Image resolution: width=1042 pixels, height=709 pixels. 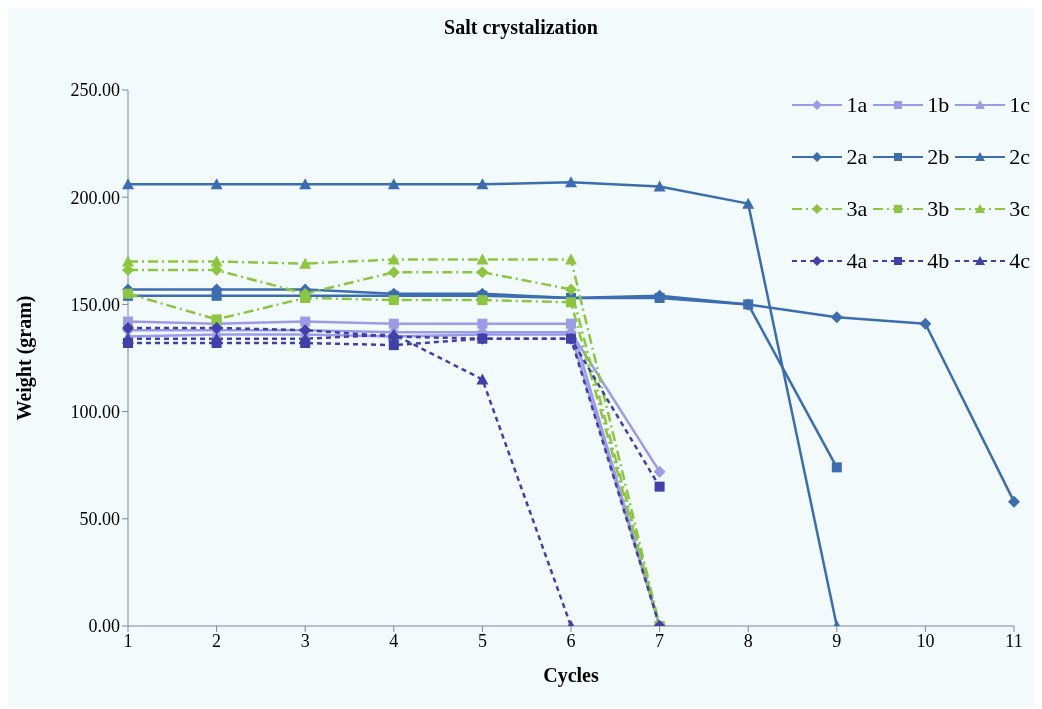 What do you see at coordinates (95, 197) in the screenshot?
I see `y-tick-label: 200.00` at bounding box center [95, 197].